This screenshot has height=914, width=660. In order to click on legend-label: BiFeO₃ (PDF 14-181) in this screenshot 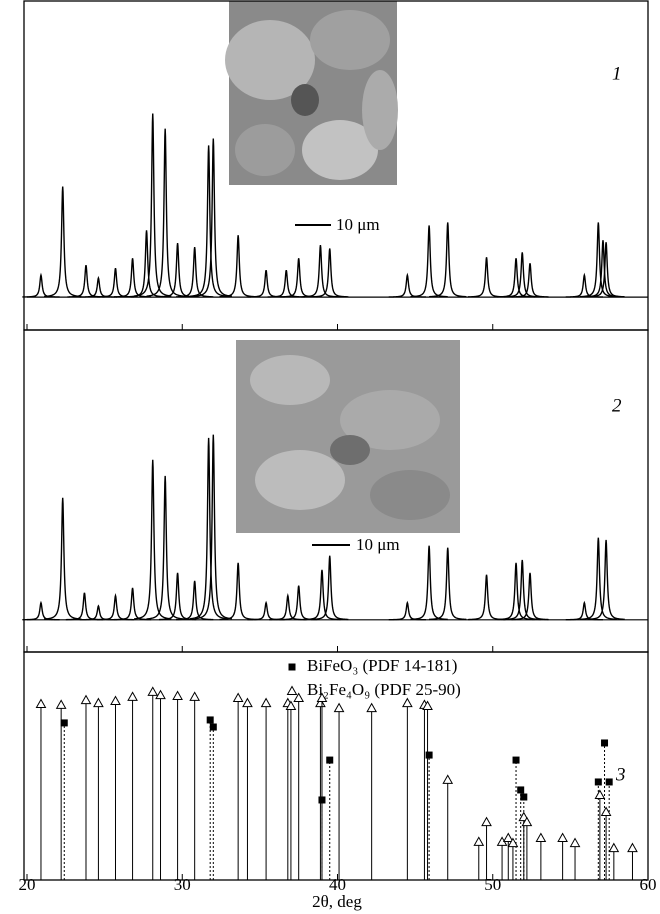, I will do `click(382, 665)`.